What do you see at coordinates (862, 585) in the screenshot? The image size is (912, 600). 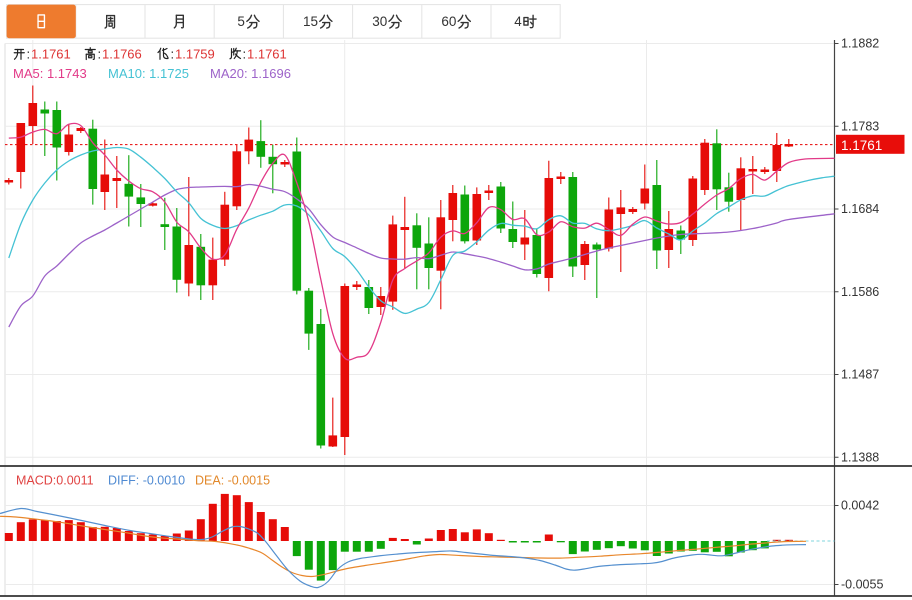 I see `svg-text: -0.0055` at bounding box center [862, 585].